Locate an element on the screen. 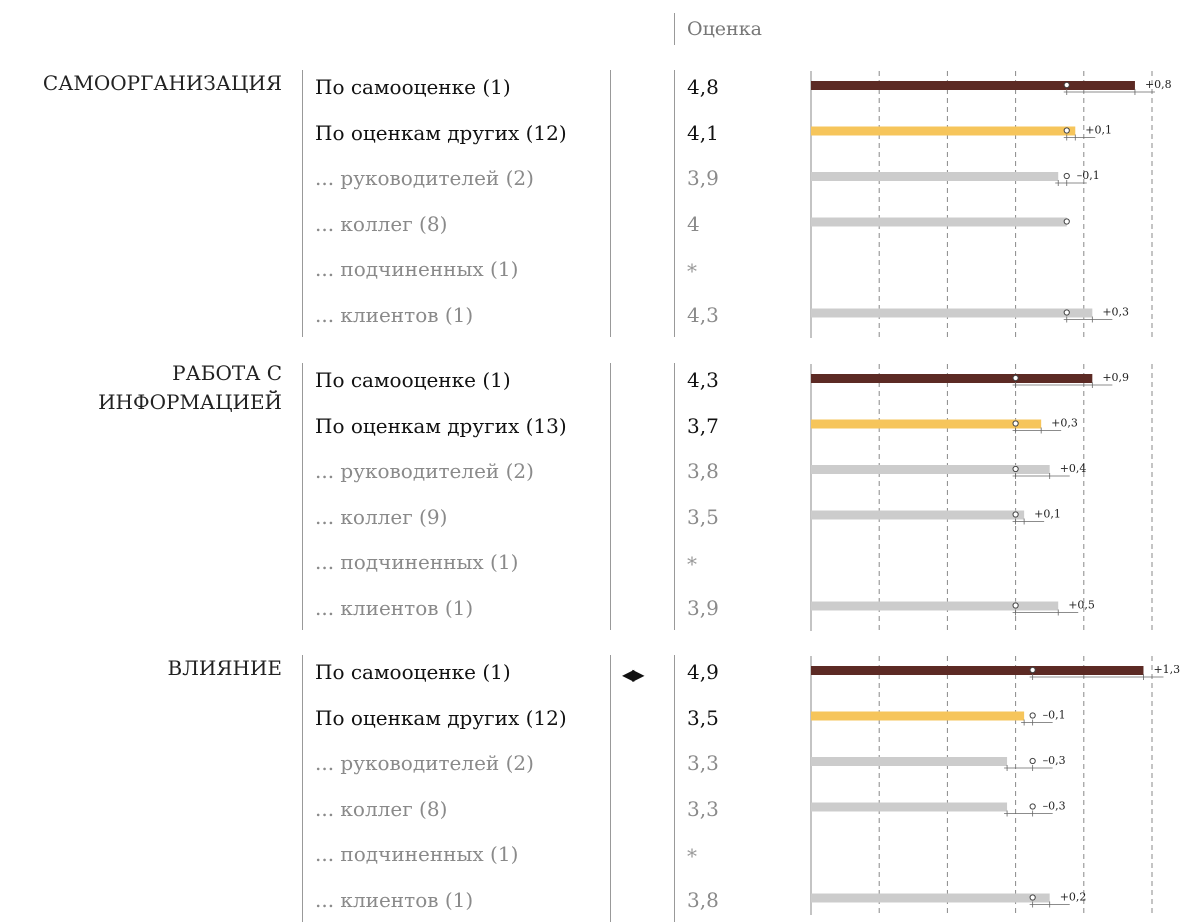 The width and height of the screenshot is (1192, 922). row-score-clients: 4,3 is located at coordinates (703, 314).